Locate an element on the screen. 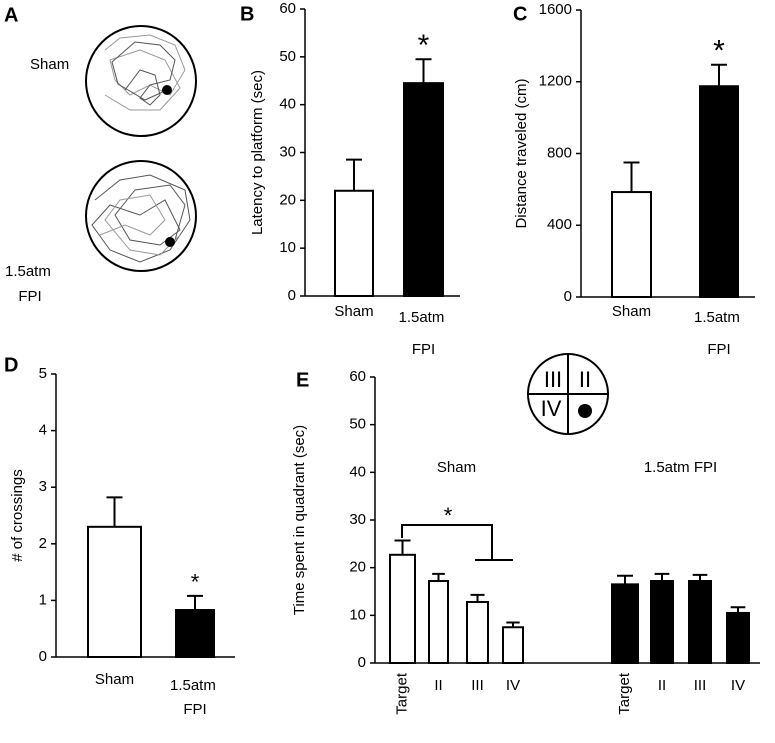 This screenshot has height=743, width=775. y-tick-label: 800 is located at coordinates (559, 152).